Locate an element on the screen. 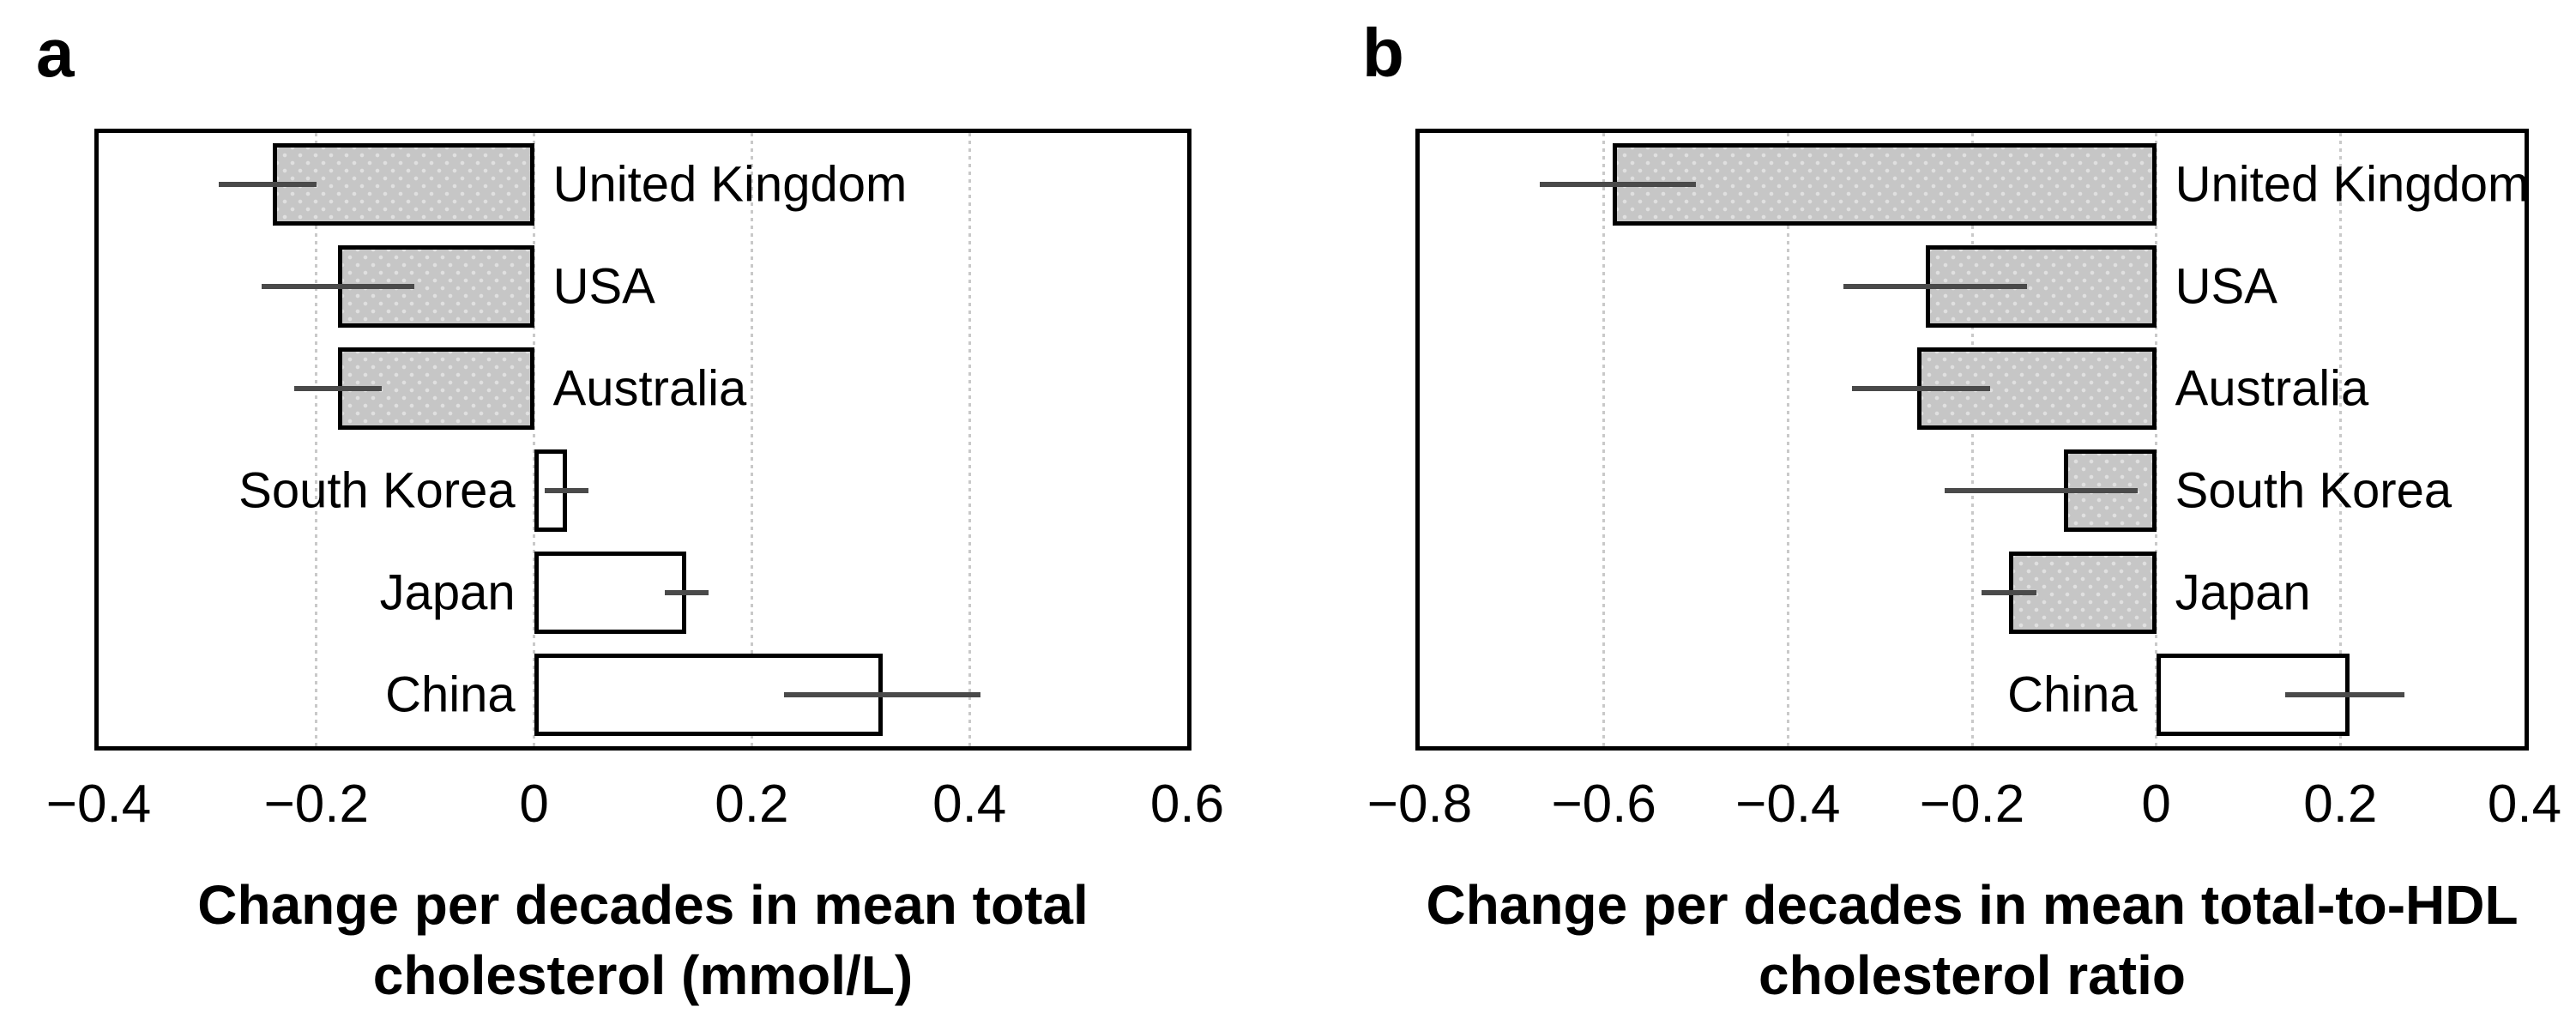  panel-a-x-axis-title-line1: Change per decades in mean total is located at coordinates (643, 905).